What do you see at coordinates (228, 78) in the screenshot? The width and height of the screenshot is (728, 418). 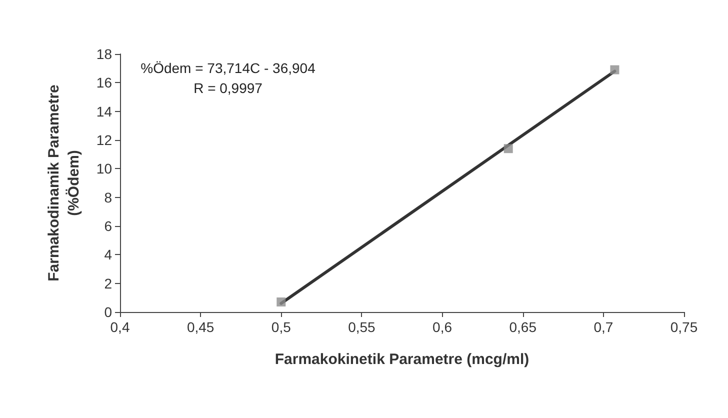 I see `annotation: %Ödem = 73,714C - 36,904 R = 0,9997` at bounding box center [228, 78].